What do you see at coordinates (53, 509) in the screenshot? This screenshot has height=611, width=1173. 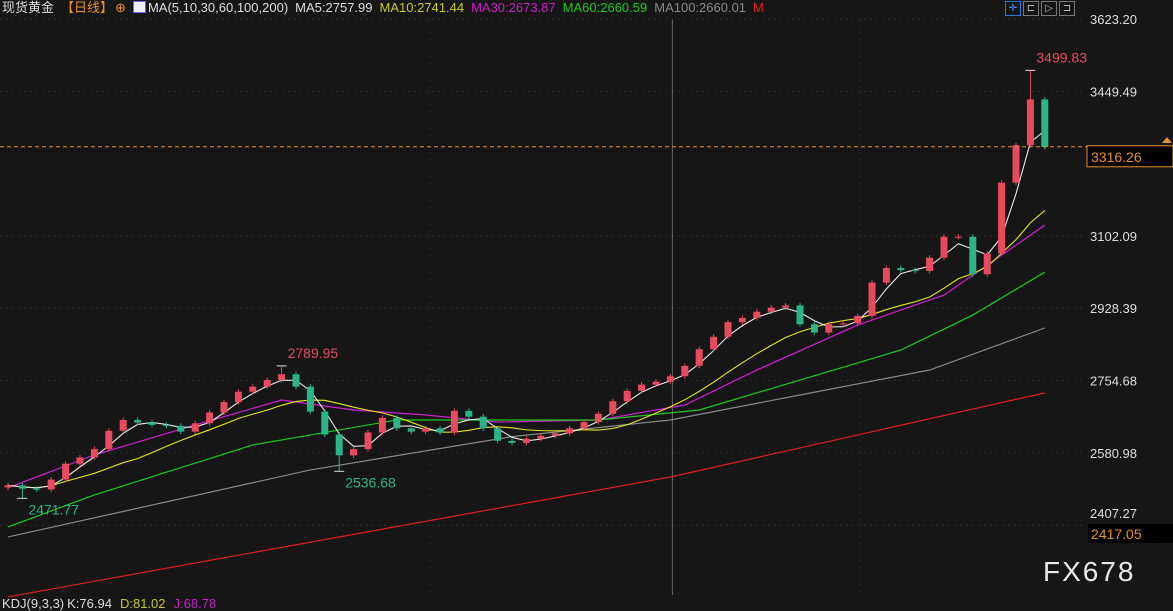 I see `extreme-label: 2471.77` at bounding box center [53, 509].